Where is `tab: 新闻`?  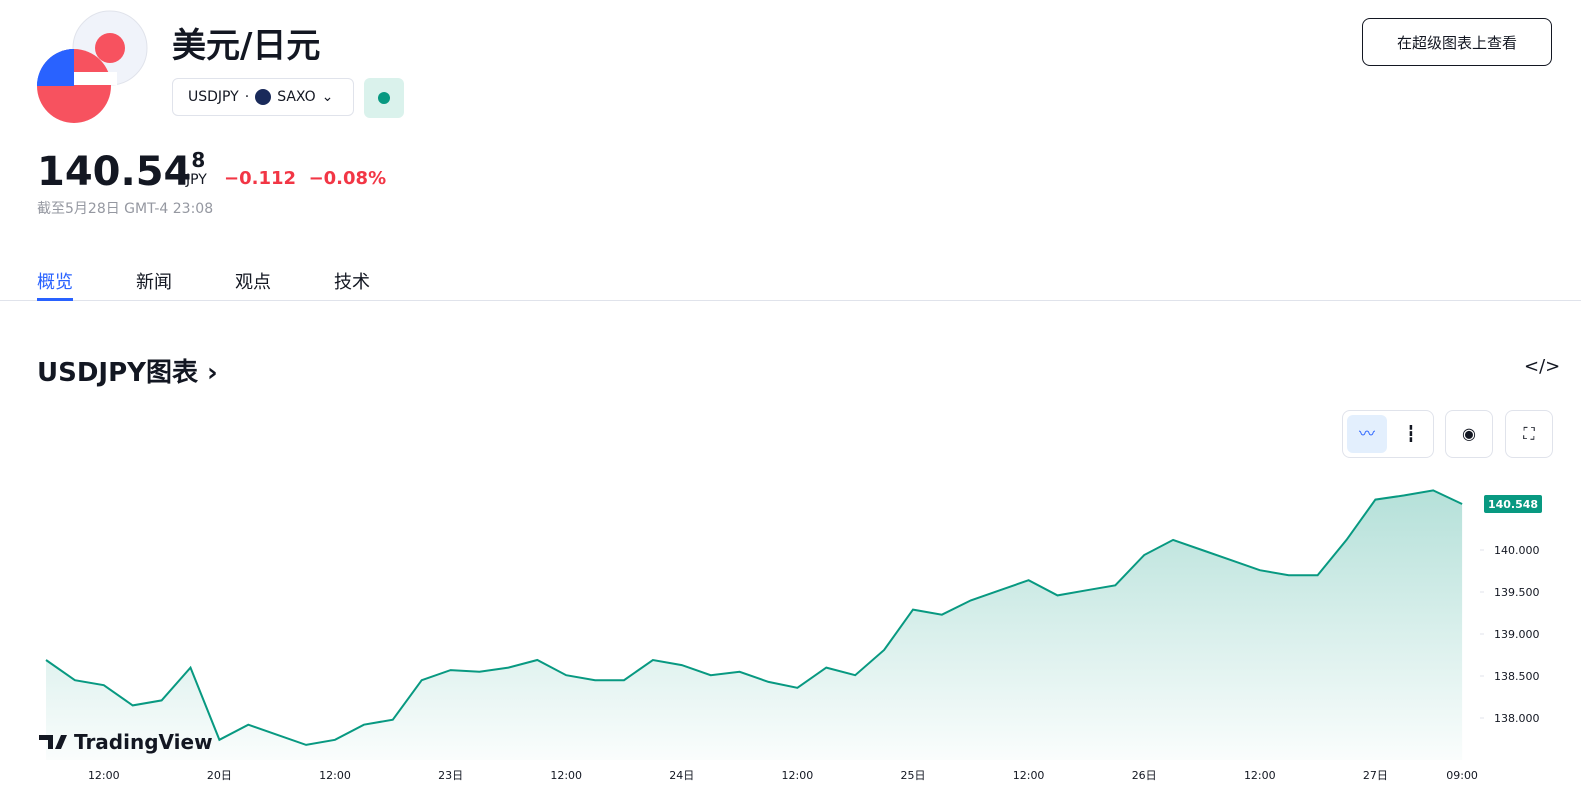 tab: 新闻 is located at coordinates (154, 282).